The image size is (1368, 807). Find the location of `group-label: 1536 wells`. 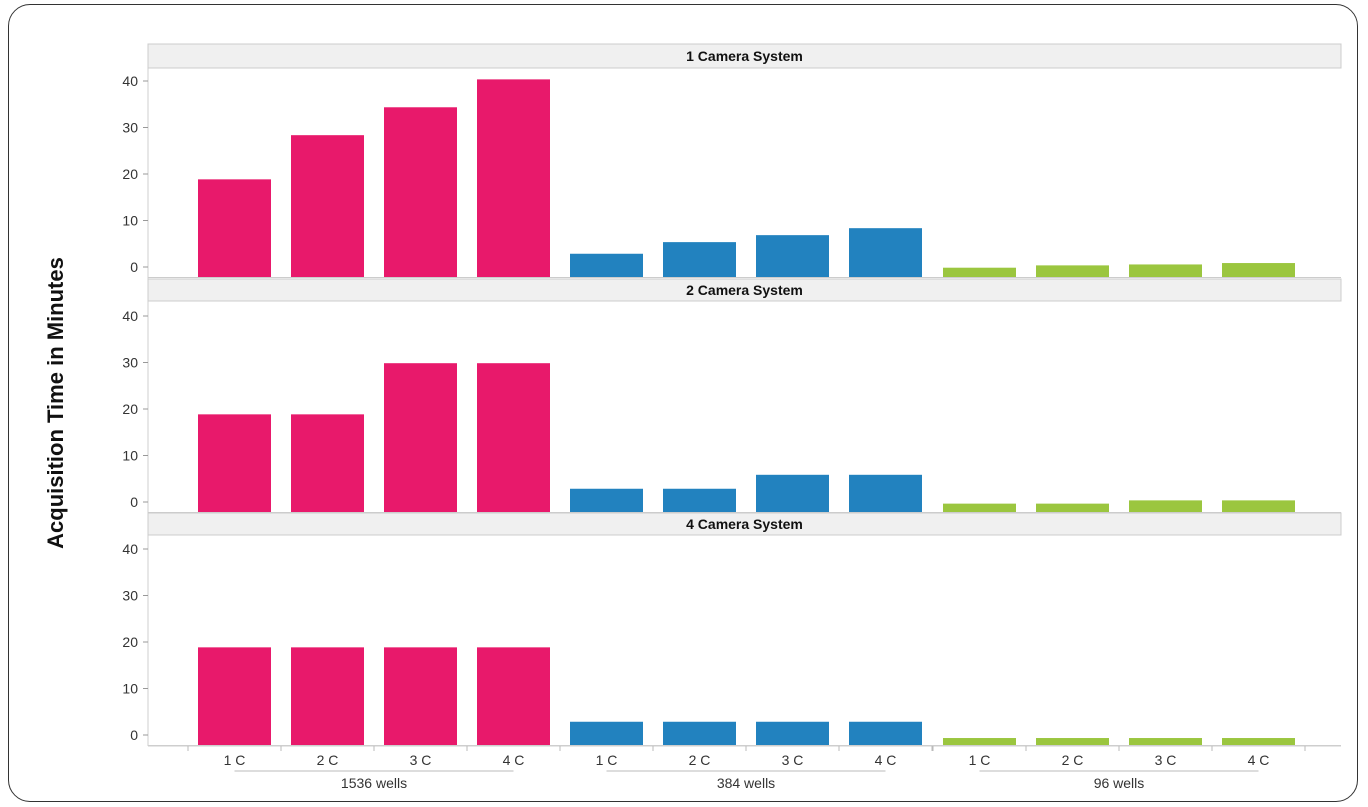

group-label: 1536 wells is located at coordinates (374, 783).